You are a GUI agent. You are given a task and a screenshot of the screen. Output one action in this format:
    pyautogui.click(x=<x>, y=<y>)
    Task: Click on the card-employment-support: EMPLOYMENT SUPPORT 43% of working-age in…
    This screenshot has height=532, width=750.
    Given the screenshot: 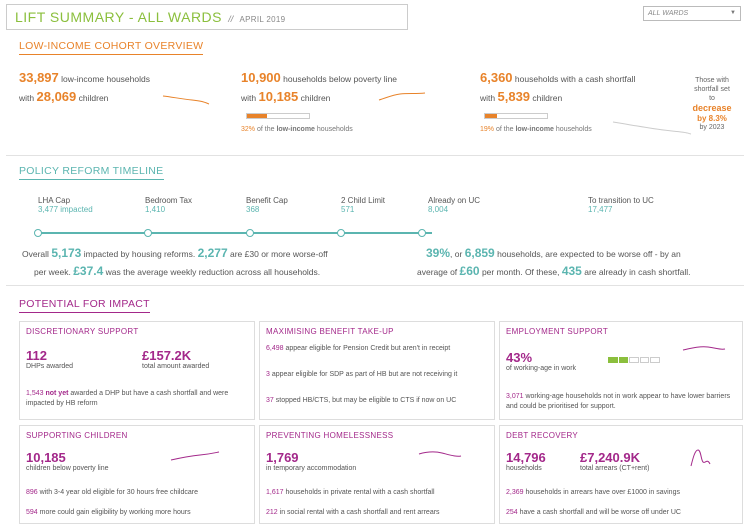 What is the action you would take?
    pyautogui.click(x=621, y=370)
    